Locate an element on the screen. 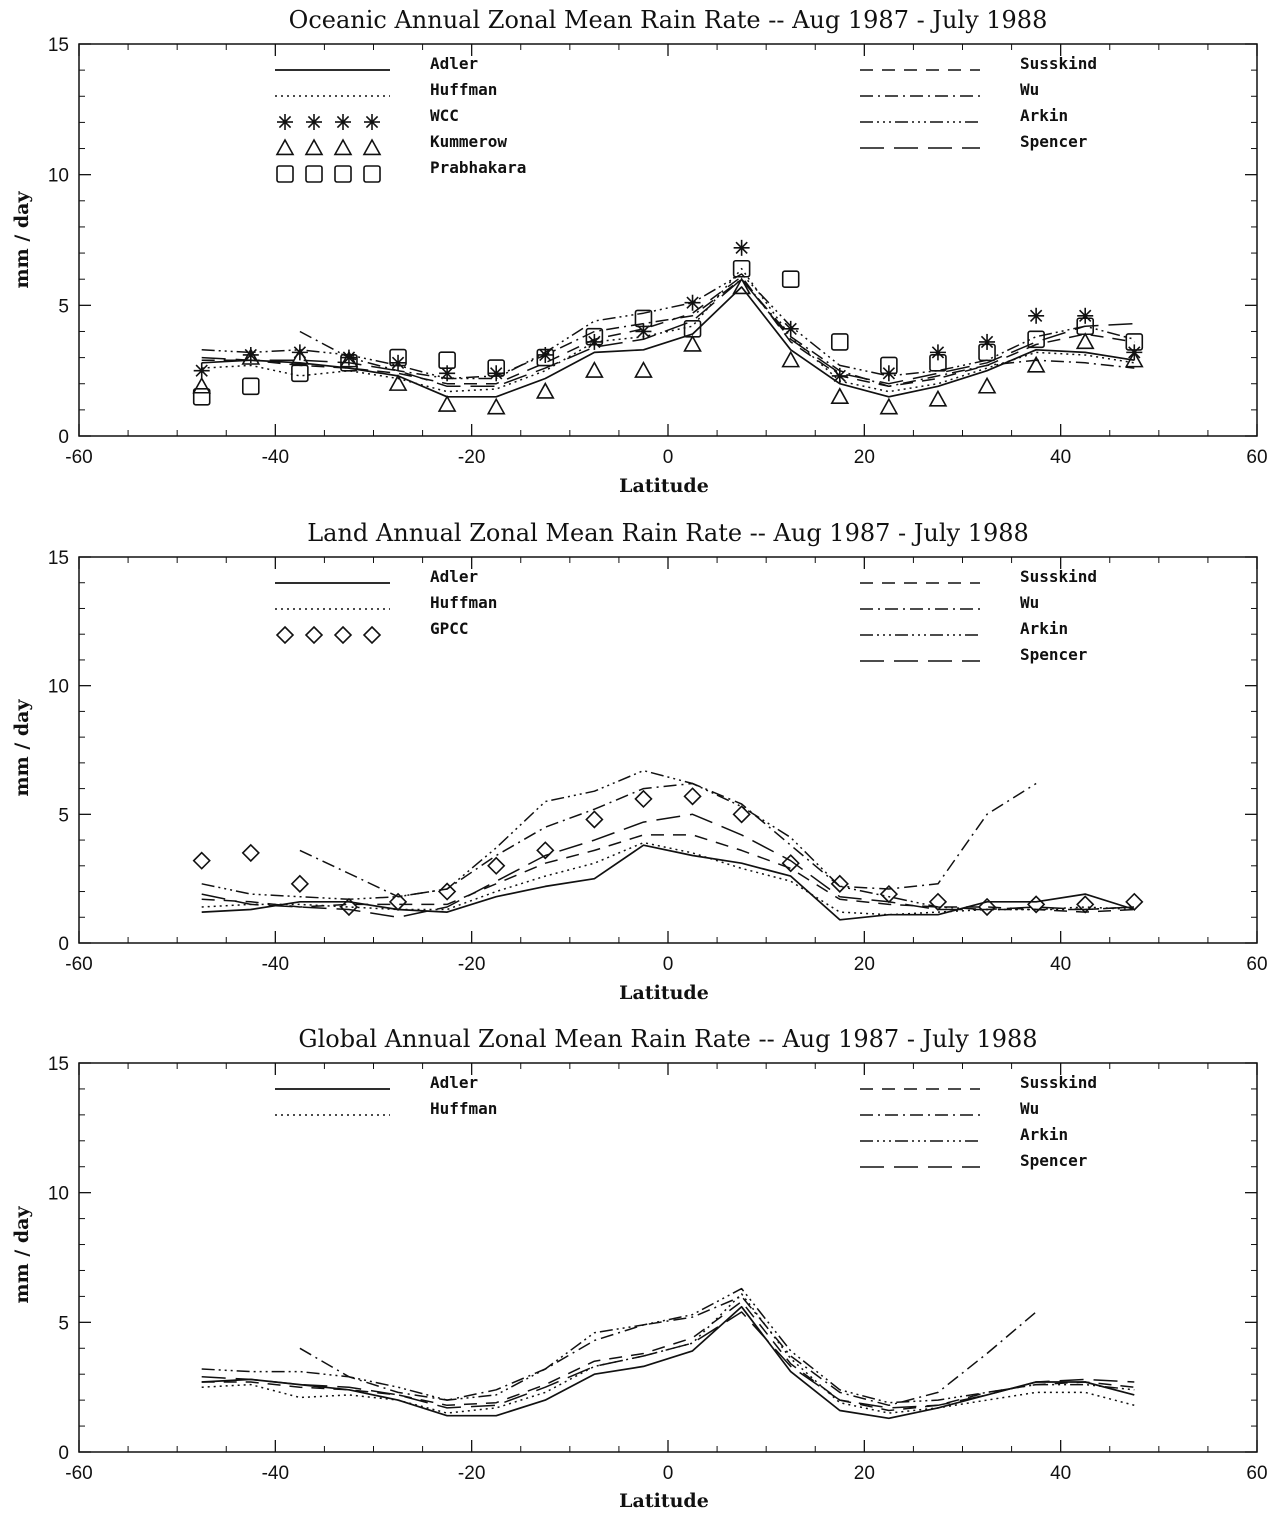 The image size is (1277, 1513). legend-label: Adler is located at coordinates (454, 576).